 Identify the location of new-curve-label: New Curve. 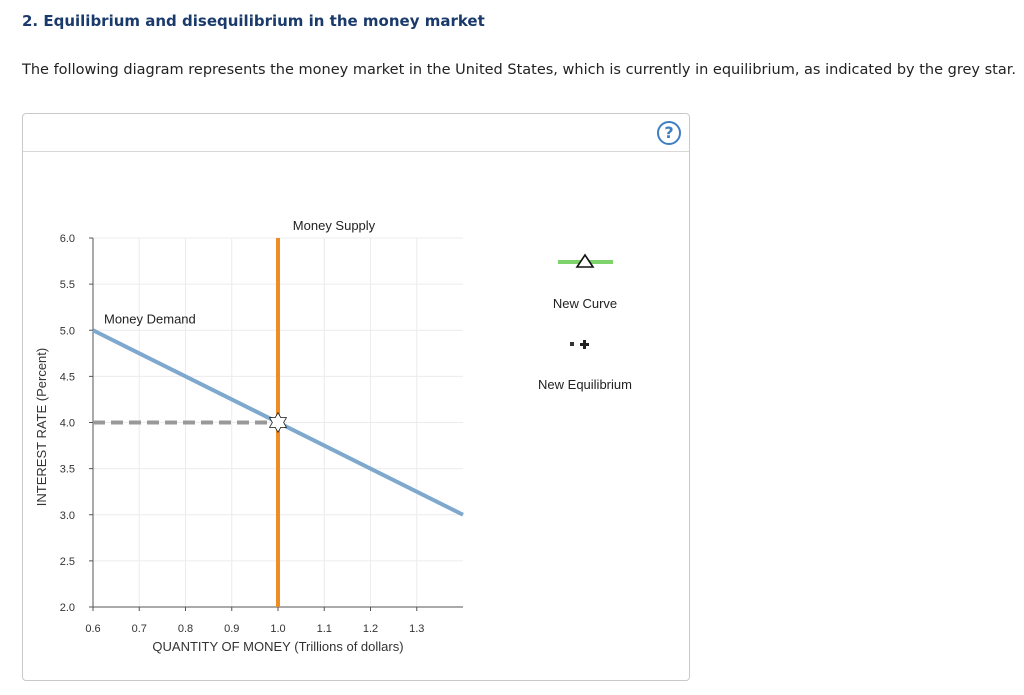
(585, 303).